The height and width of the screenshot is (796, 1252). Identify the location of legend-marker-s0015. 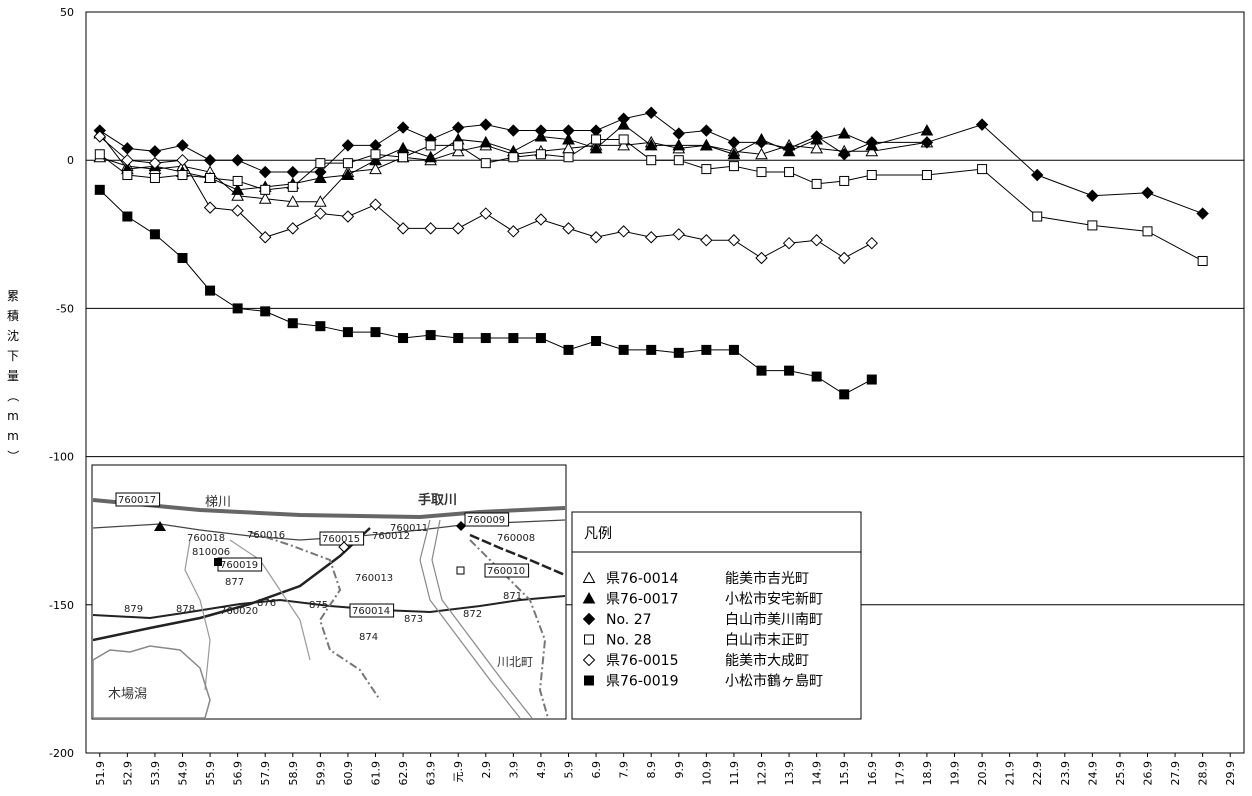
(589, 660).